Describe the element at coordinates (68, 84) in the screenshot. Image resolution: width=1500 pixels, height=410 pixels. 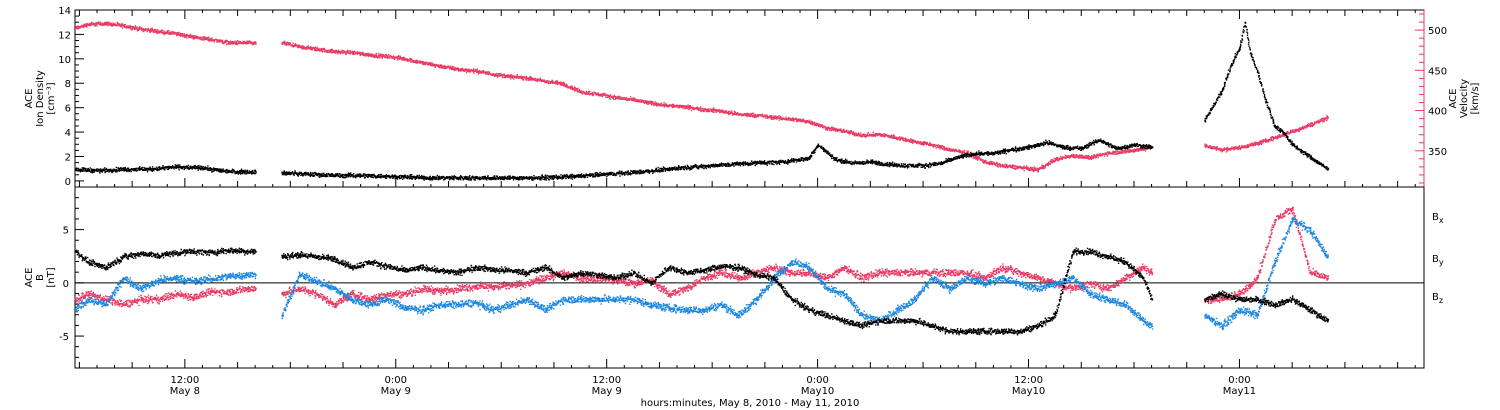
I see `density-tick-label: 8` at that location.